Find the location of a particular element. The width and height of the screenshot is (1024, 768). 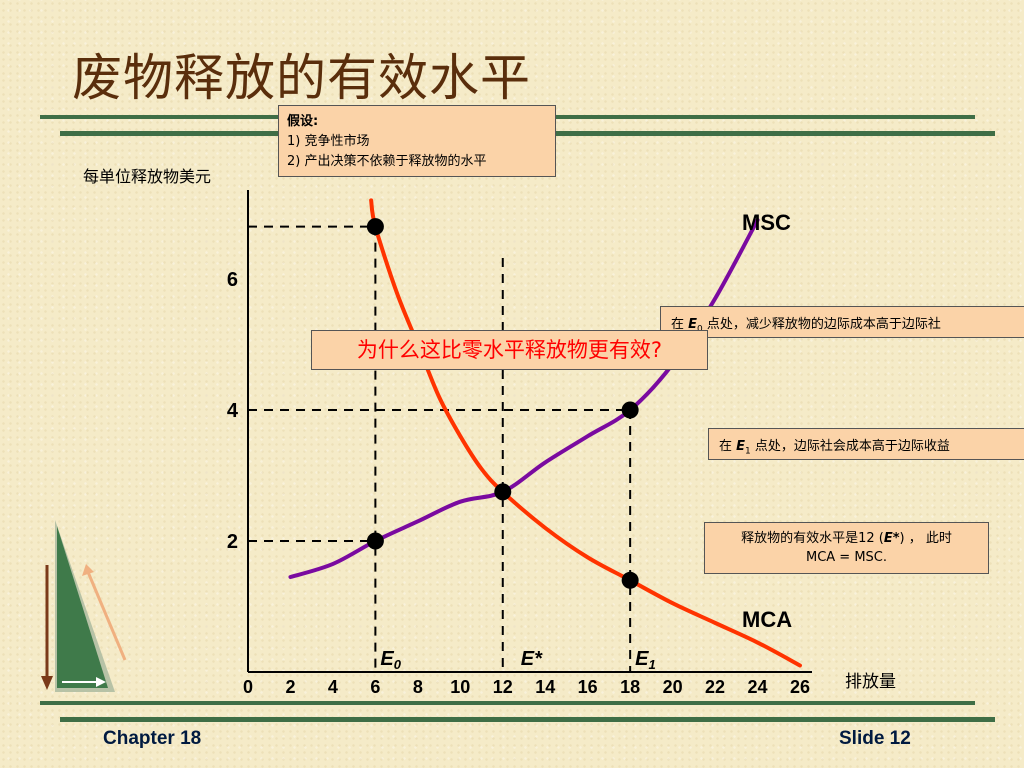

x-tick-label: 2 is located at coordinates (290, 687).